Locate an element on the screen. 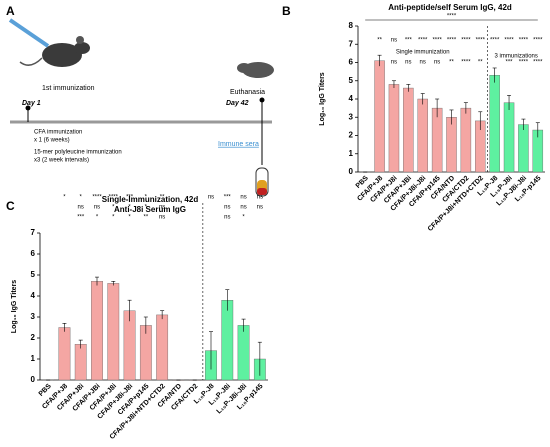 The image size is (550, 447). panel-label: C is located at coordinates (10, 206).